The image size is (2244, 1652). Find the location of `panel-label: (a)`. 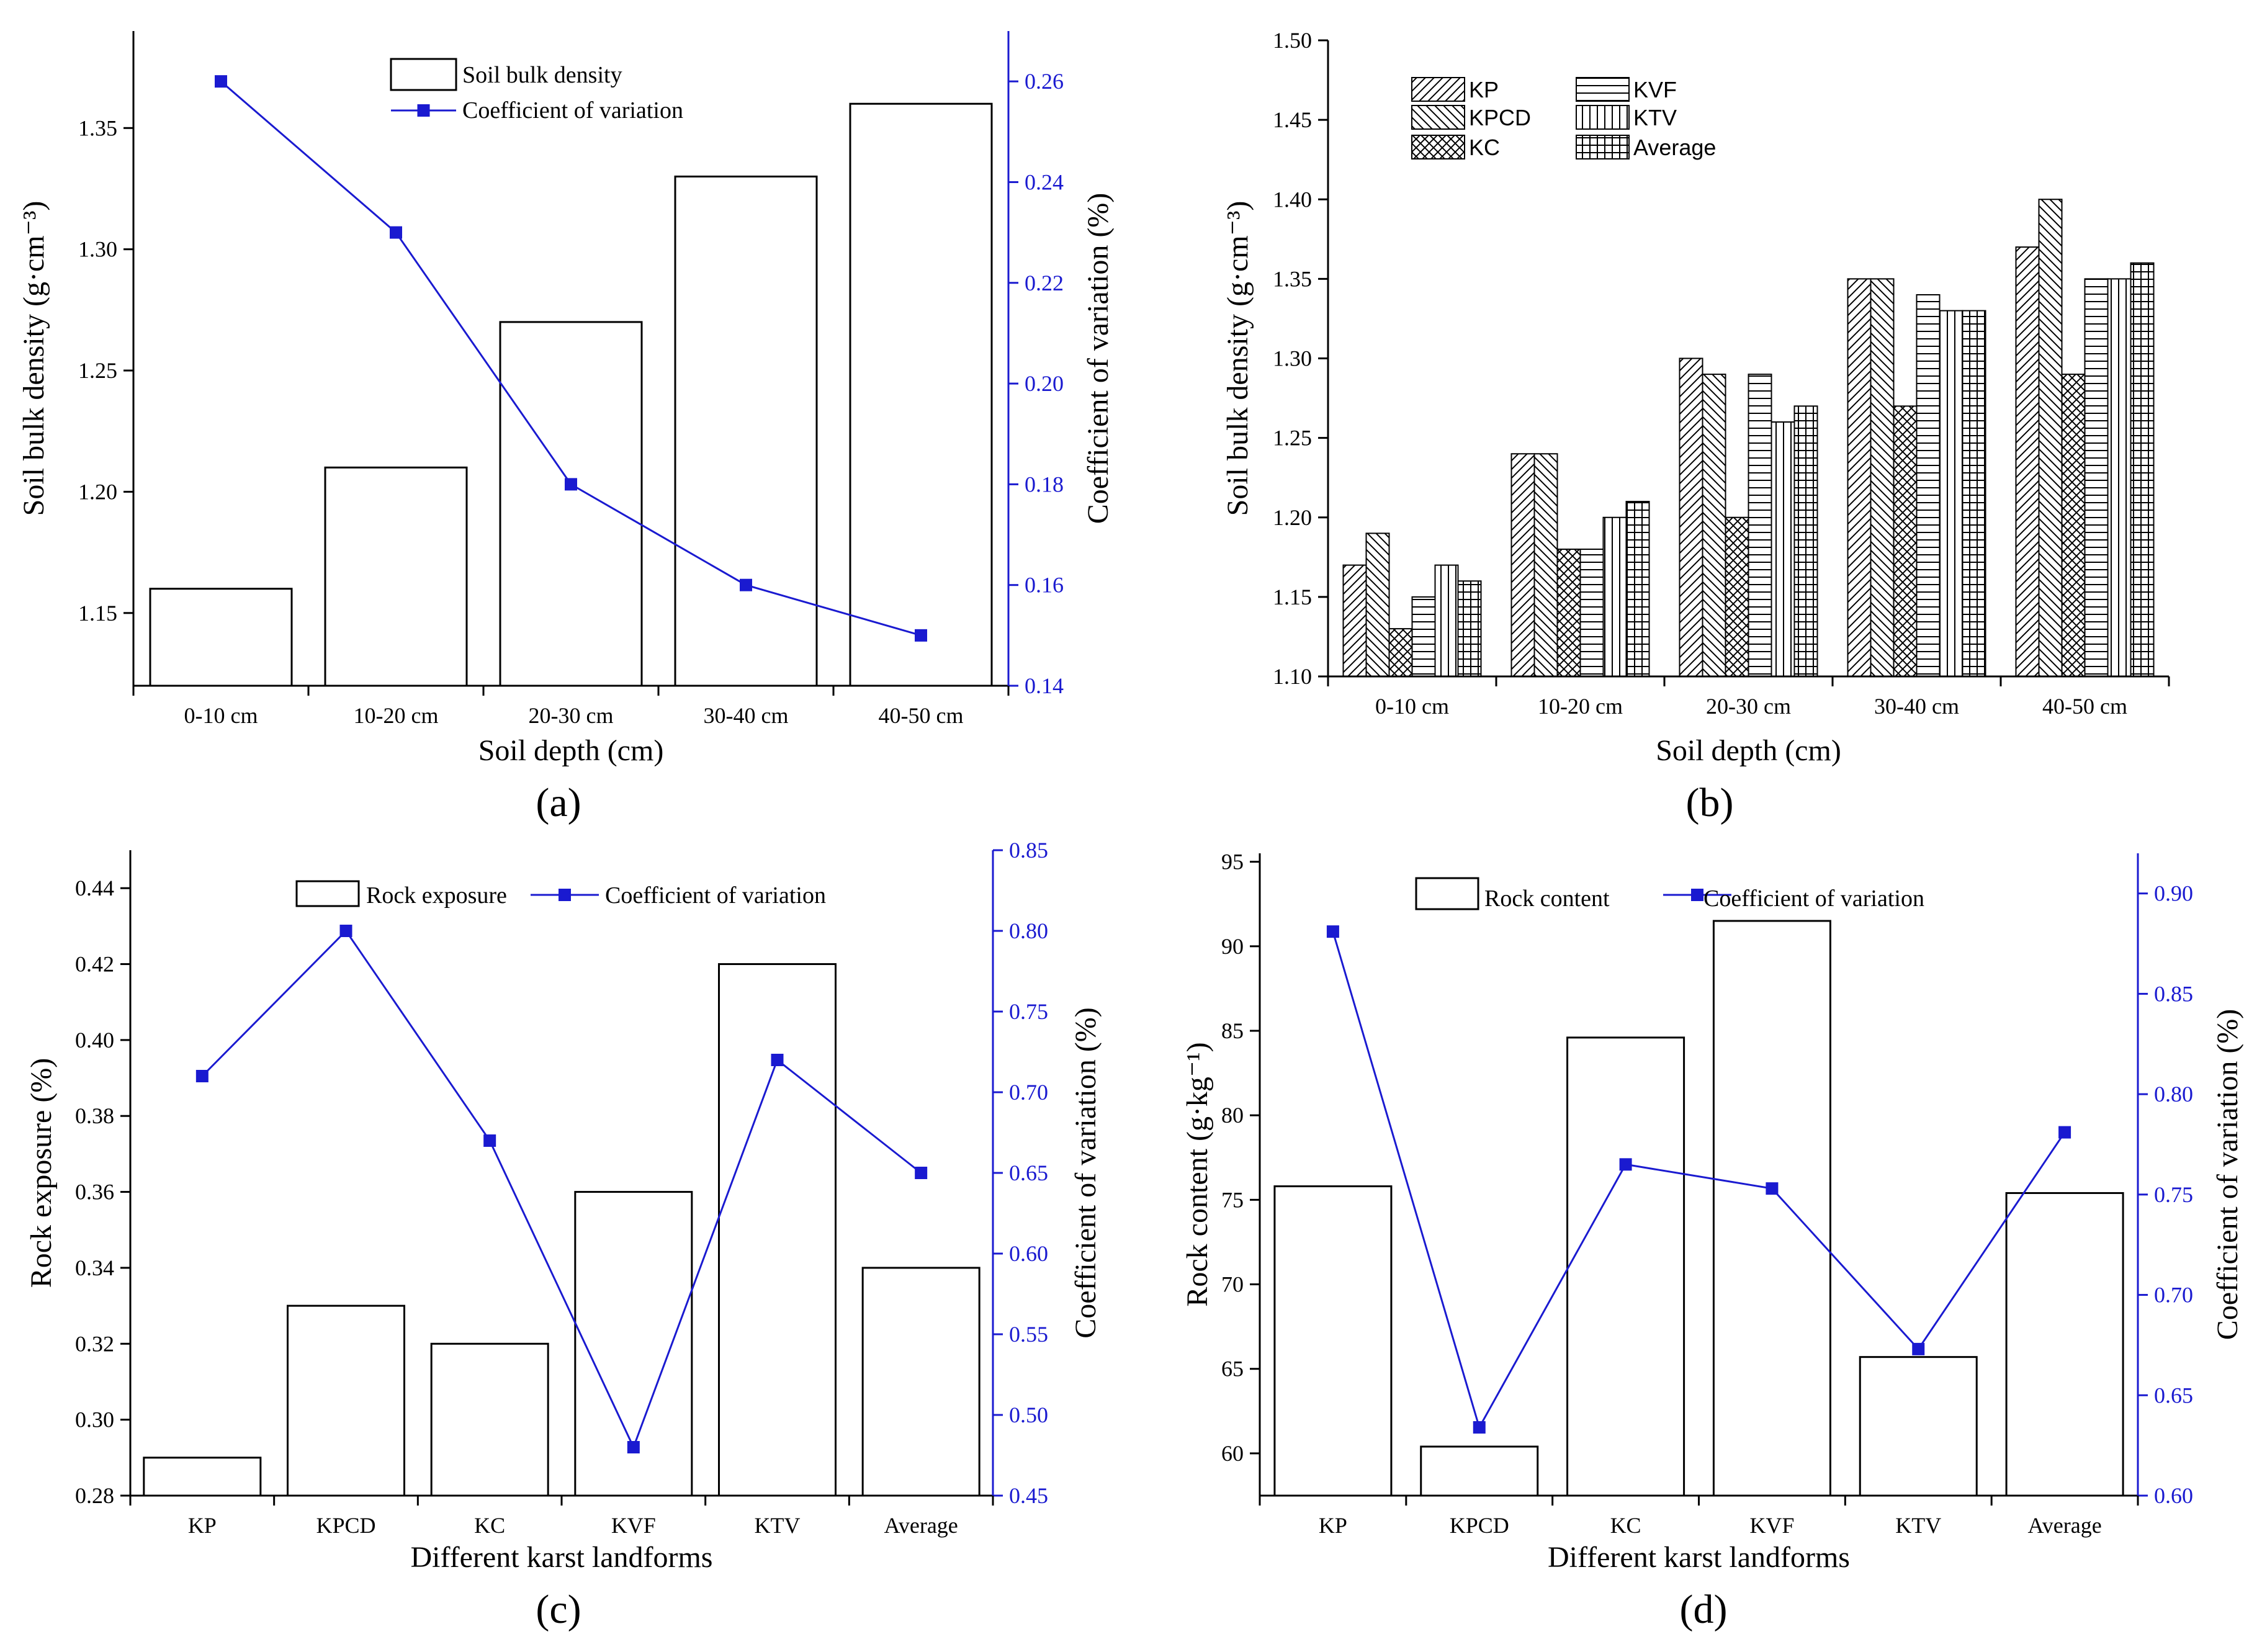

panel-label: (a) is located at coordinates (558, 802).